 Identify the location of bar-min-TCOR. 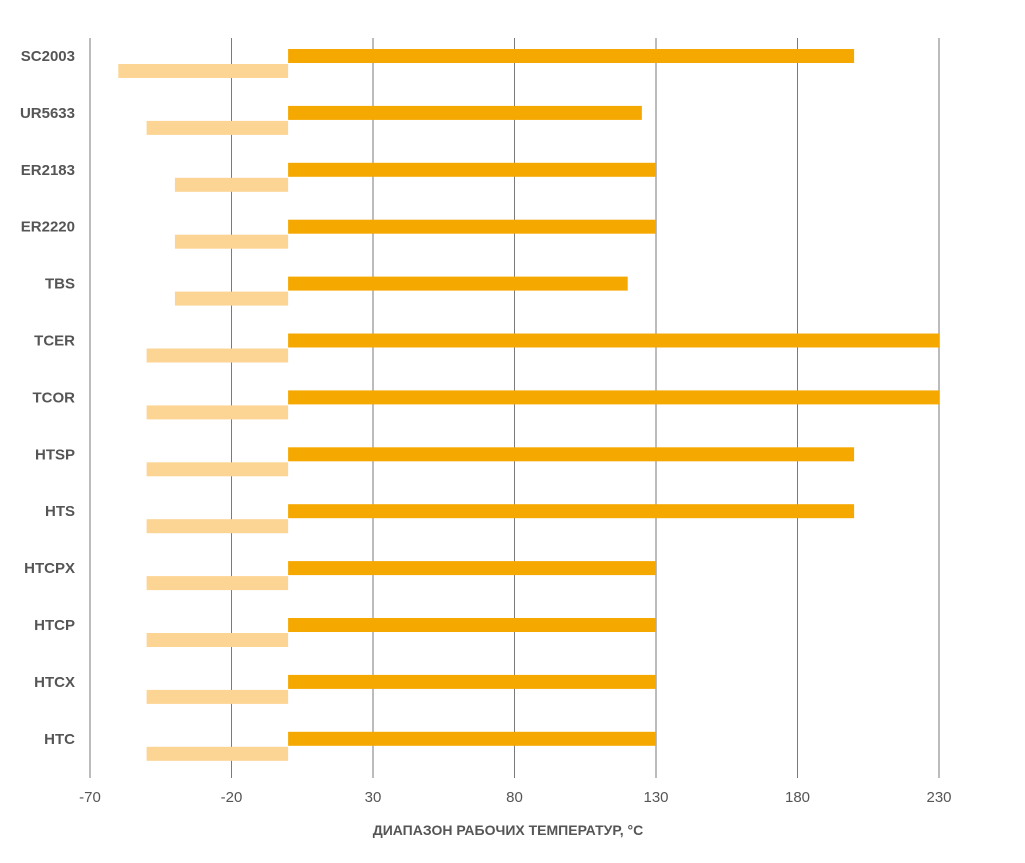
(217, 412).